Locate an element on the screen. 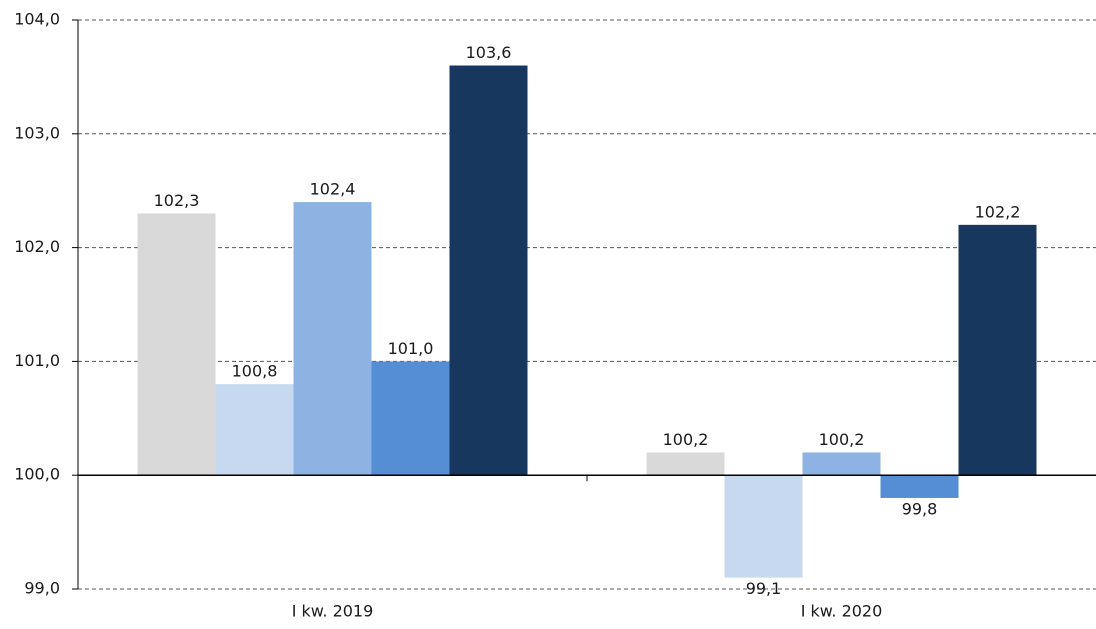 This screenshot has width=1096, height=629. data-label: 100,8 is located at coordinates (255, 371).